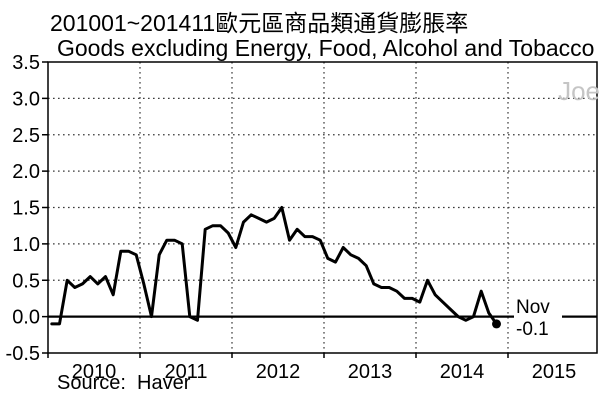 Image resolution: width=611 pixels, height=408 pixels. I want to click on chart-title: 201001~201411歐元區商品類通貨膨脹率, so click(259, 23).